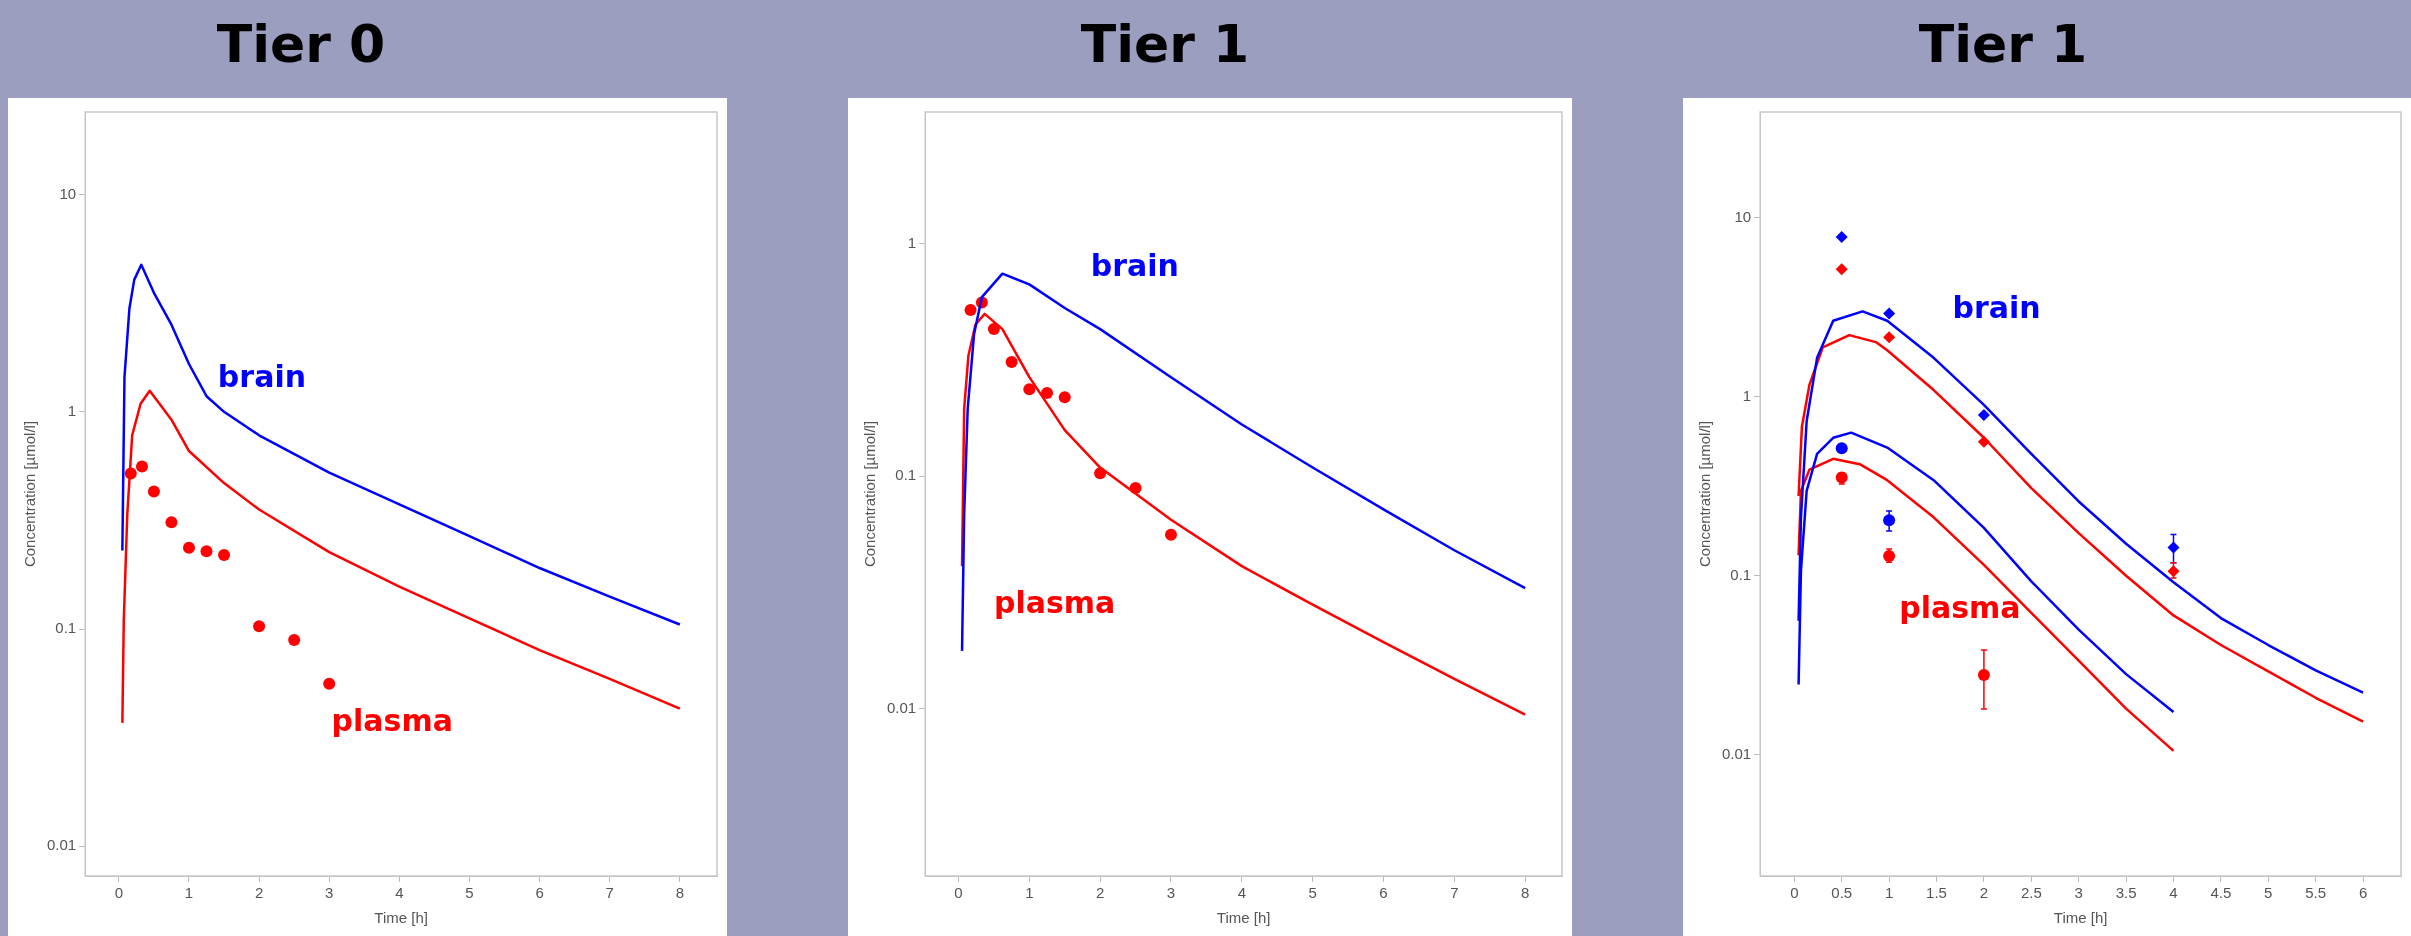 The height and width of the screenshot is (936, 2411). What do you see at coordinates (2221, 893) in the screenshot?
I see `x-tick-label: 4.5` at bounding box center [2221, 893].